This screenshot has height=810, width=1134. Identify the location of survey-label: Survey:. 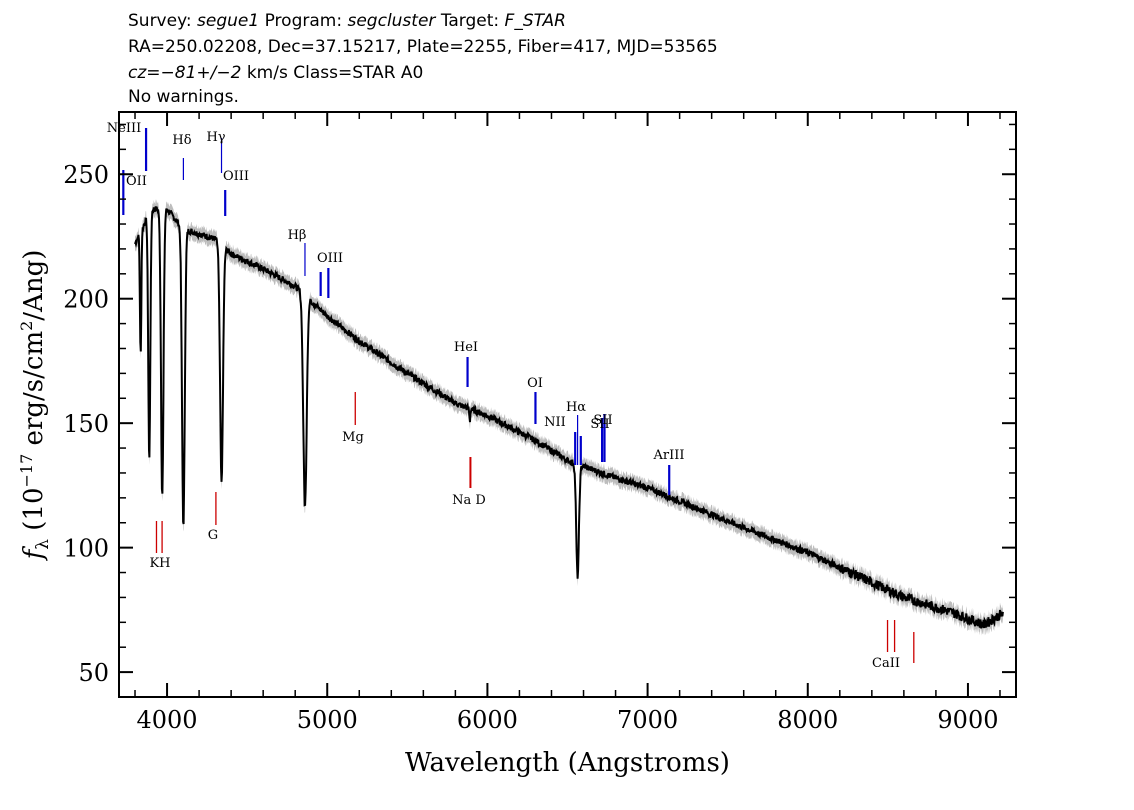
(160, 21).